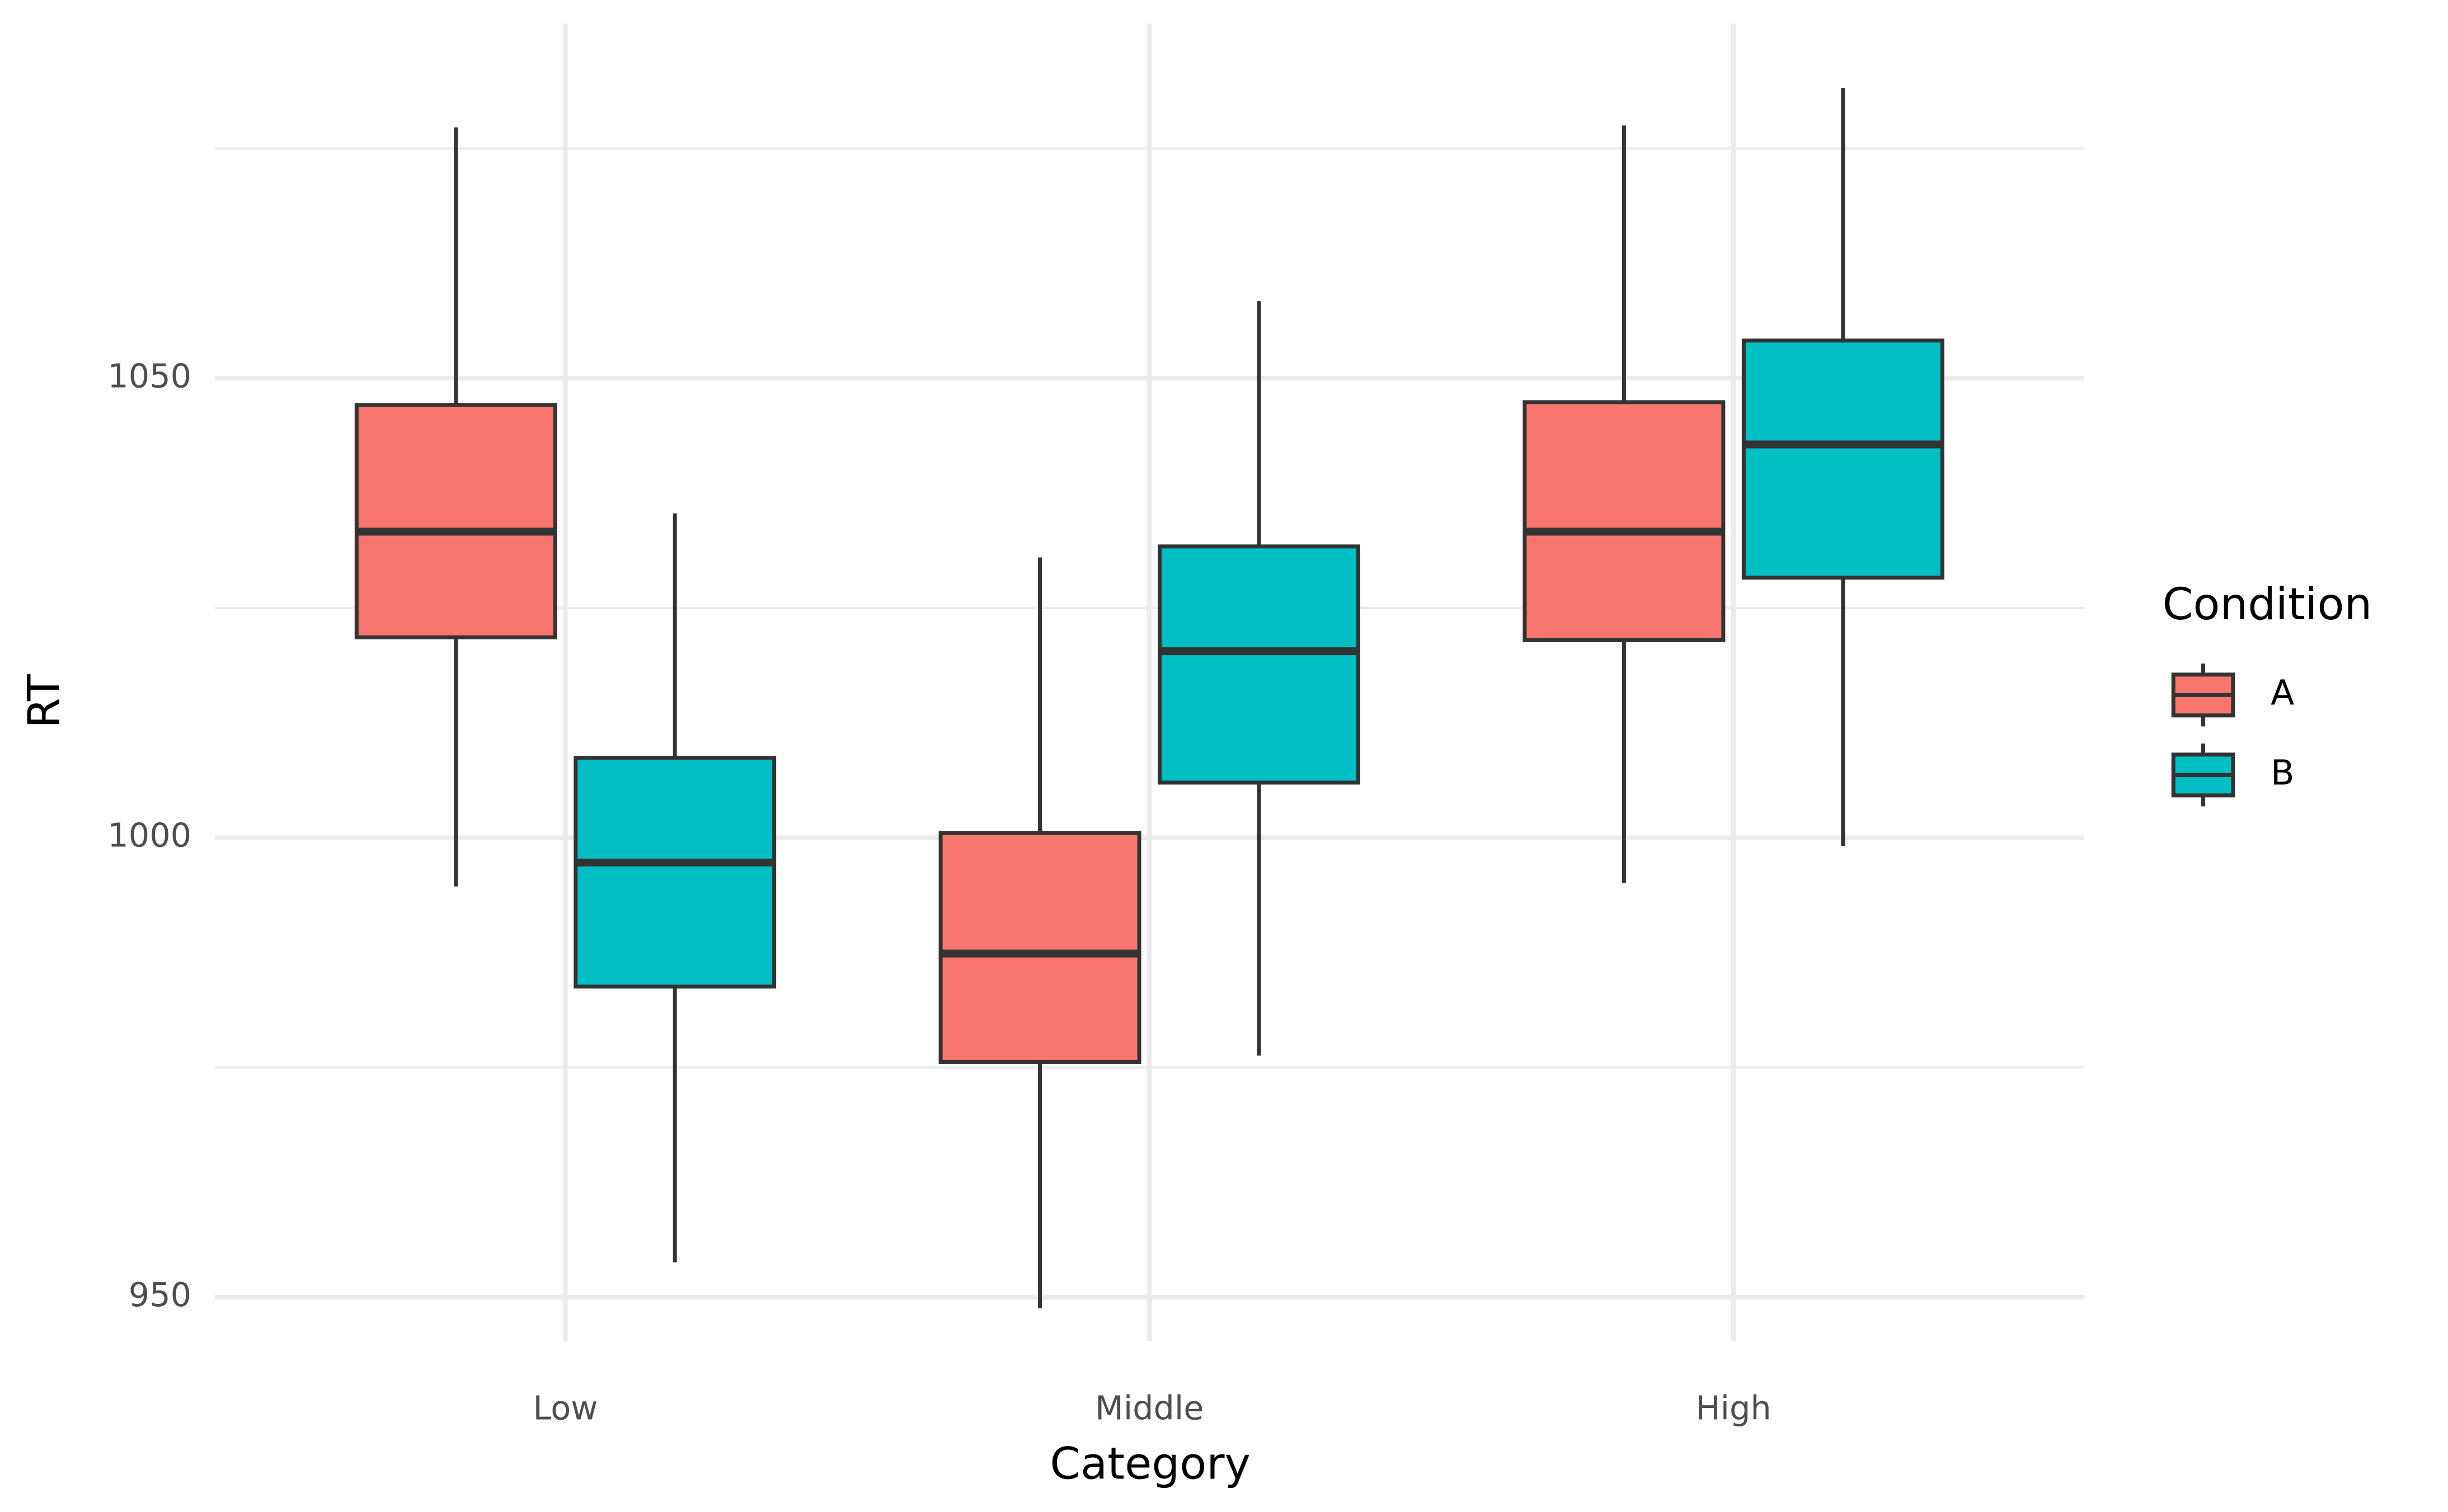 The width and height of the screenshot is (2448, 1512). I want to click on y-tick-label: 1050, so click(149, 375).